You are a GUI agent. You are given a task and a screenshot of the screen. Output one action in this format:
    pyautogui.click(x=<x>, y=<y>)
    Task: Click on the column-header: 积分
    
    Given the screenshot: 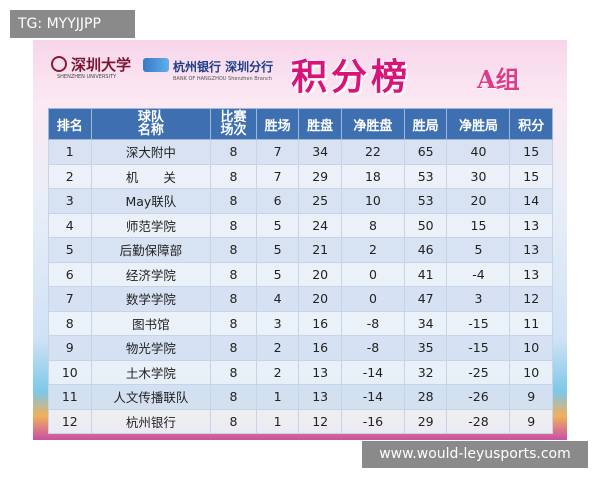 What is the action you would take?
    pyautogui.click(x=531, y=124)
    